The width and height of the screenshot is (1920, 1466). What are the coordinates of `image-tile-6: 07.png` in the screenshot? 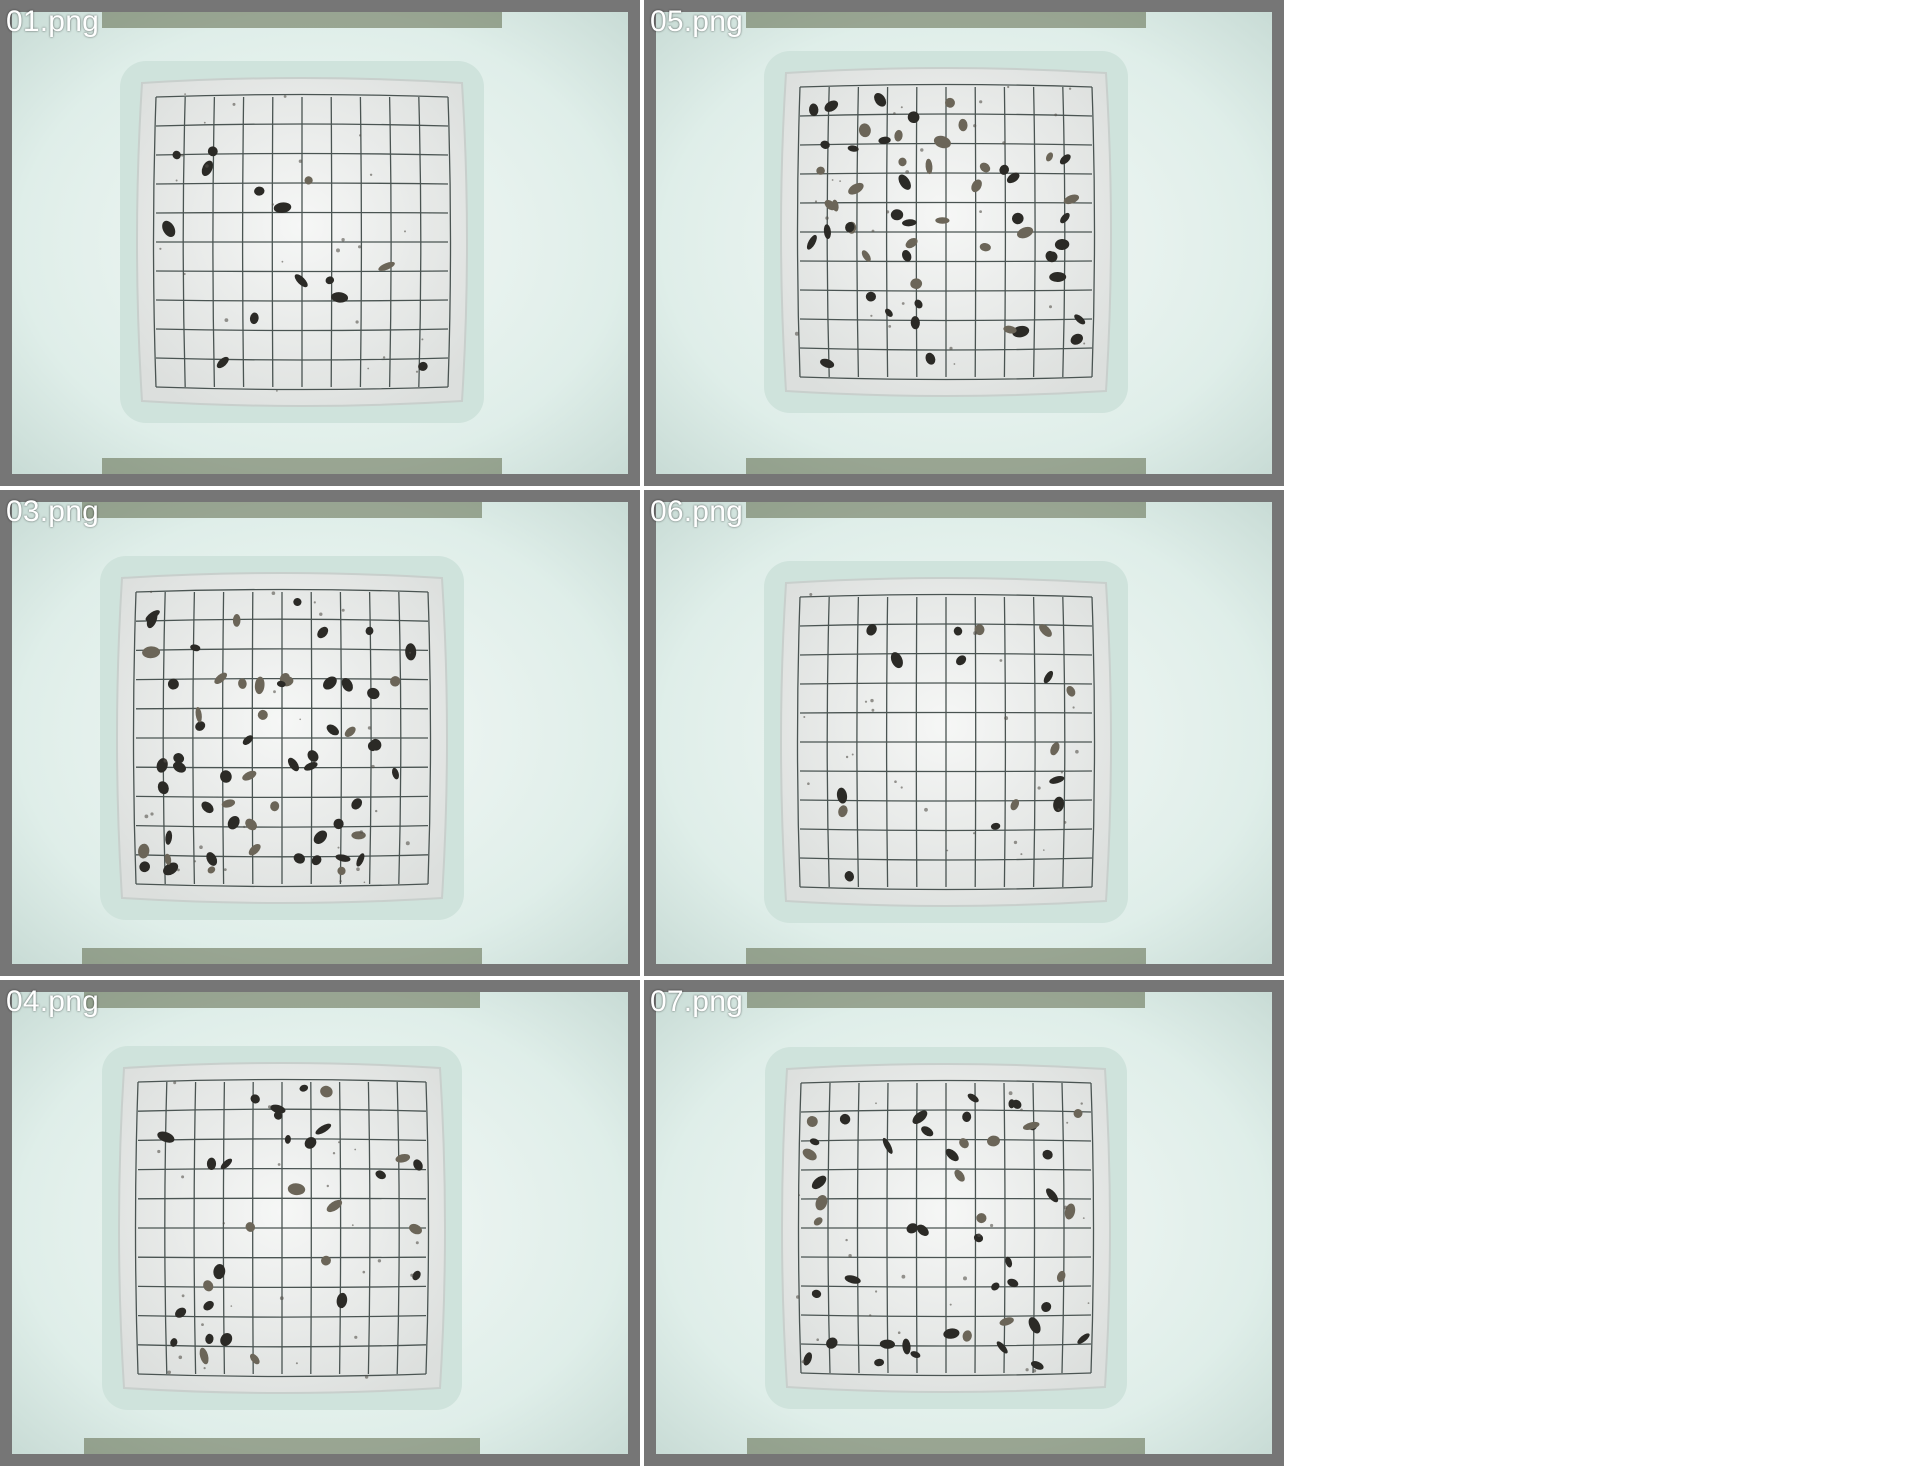 It's located at (964, 1223).